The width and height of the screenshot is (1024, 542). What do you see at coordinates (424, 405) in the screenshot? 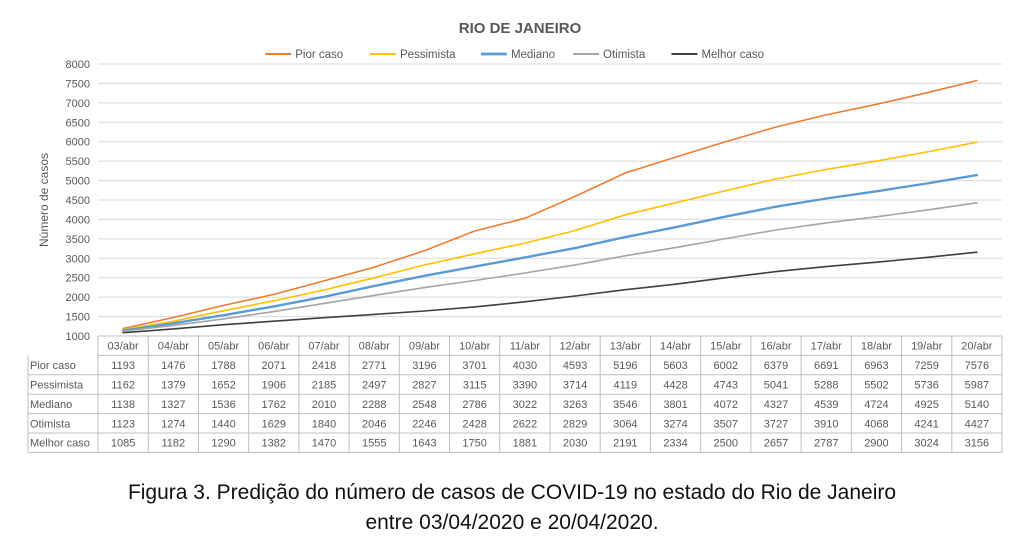
I see `table-cell: 2548` at bounding box center [424, 405].